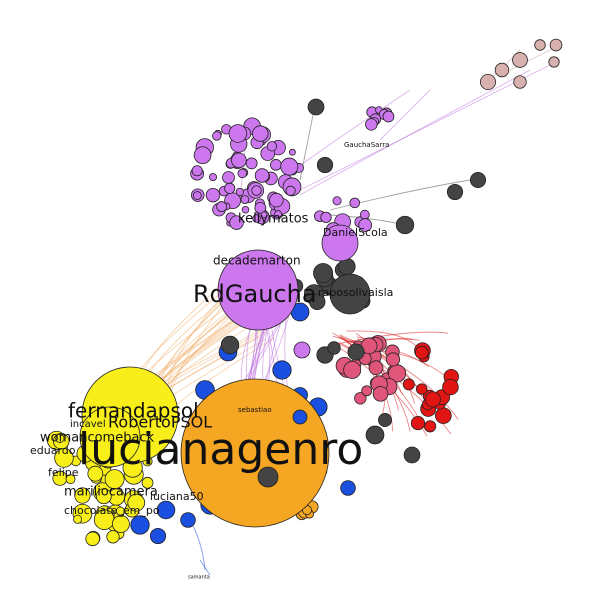  Describe the element at coordinates (355, 292) in the screenshot. I see `label-raposolivaisla: raposolivaisla` at that location.